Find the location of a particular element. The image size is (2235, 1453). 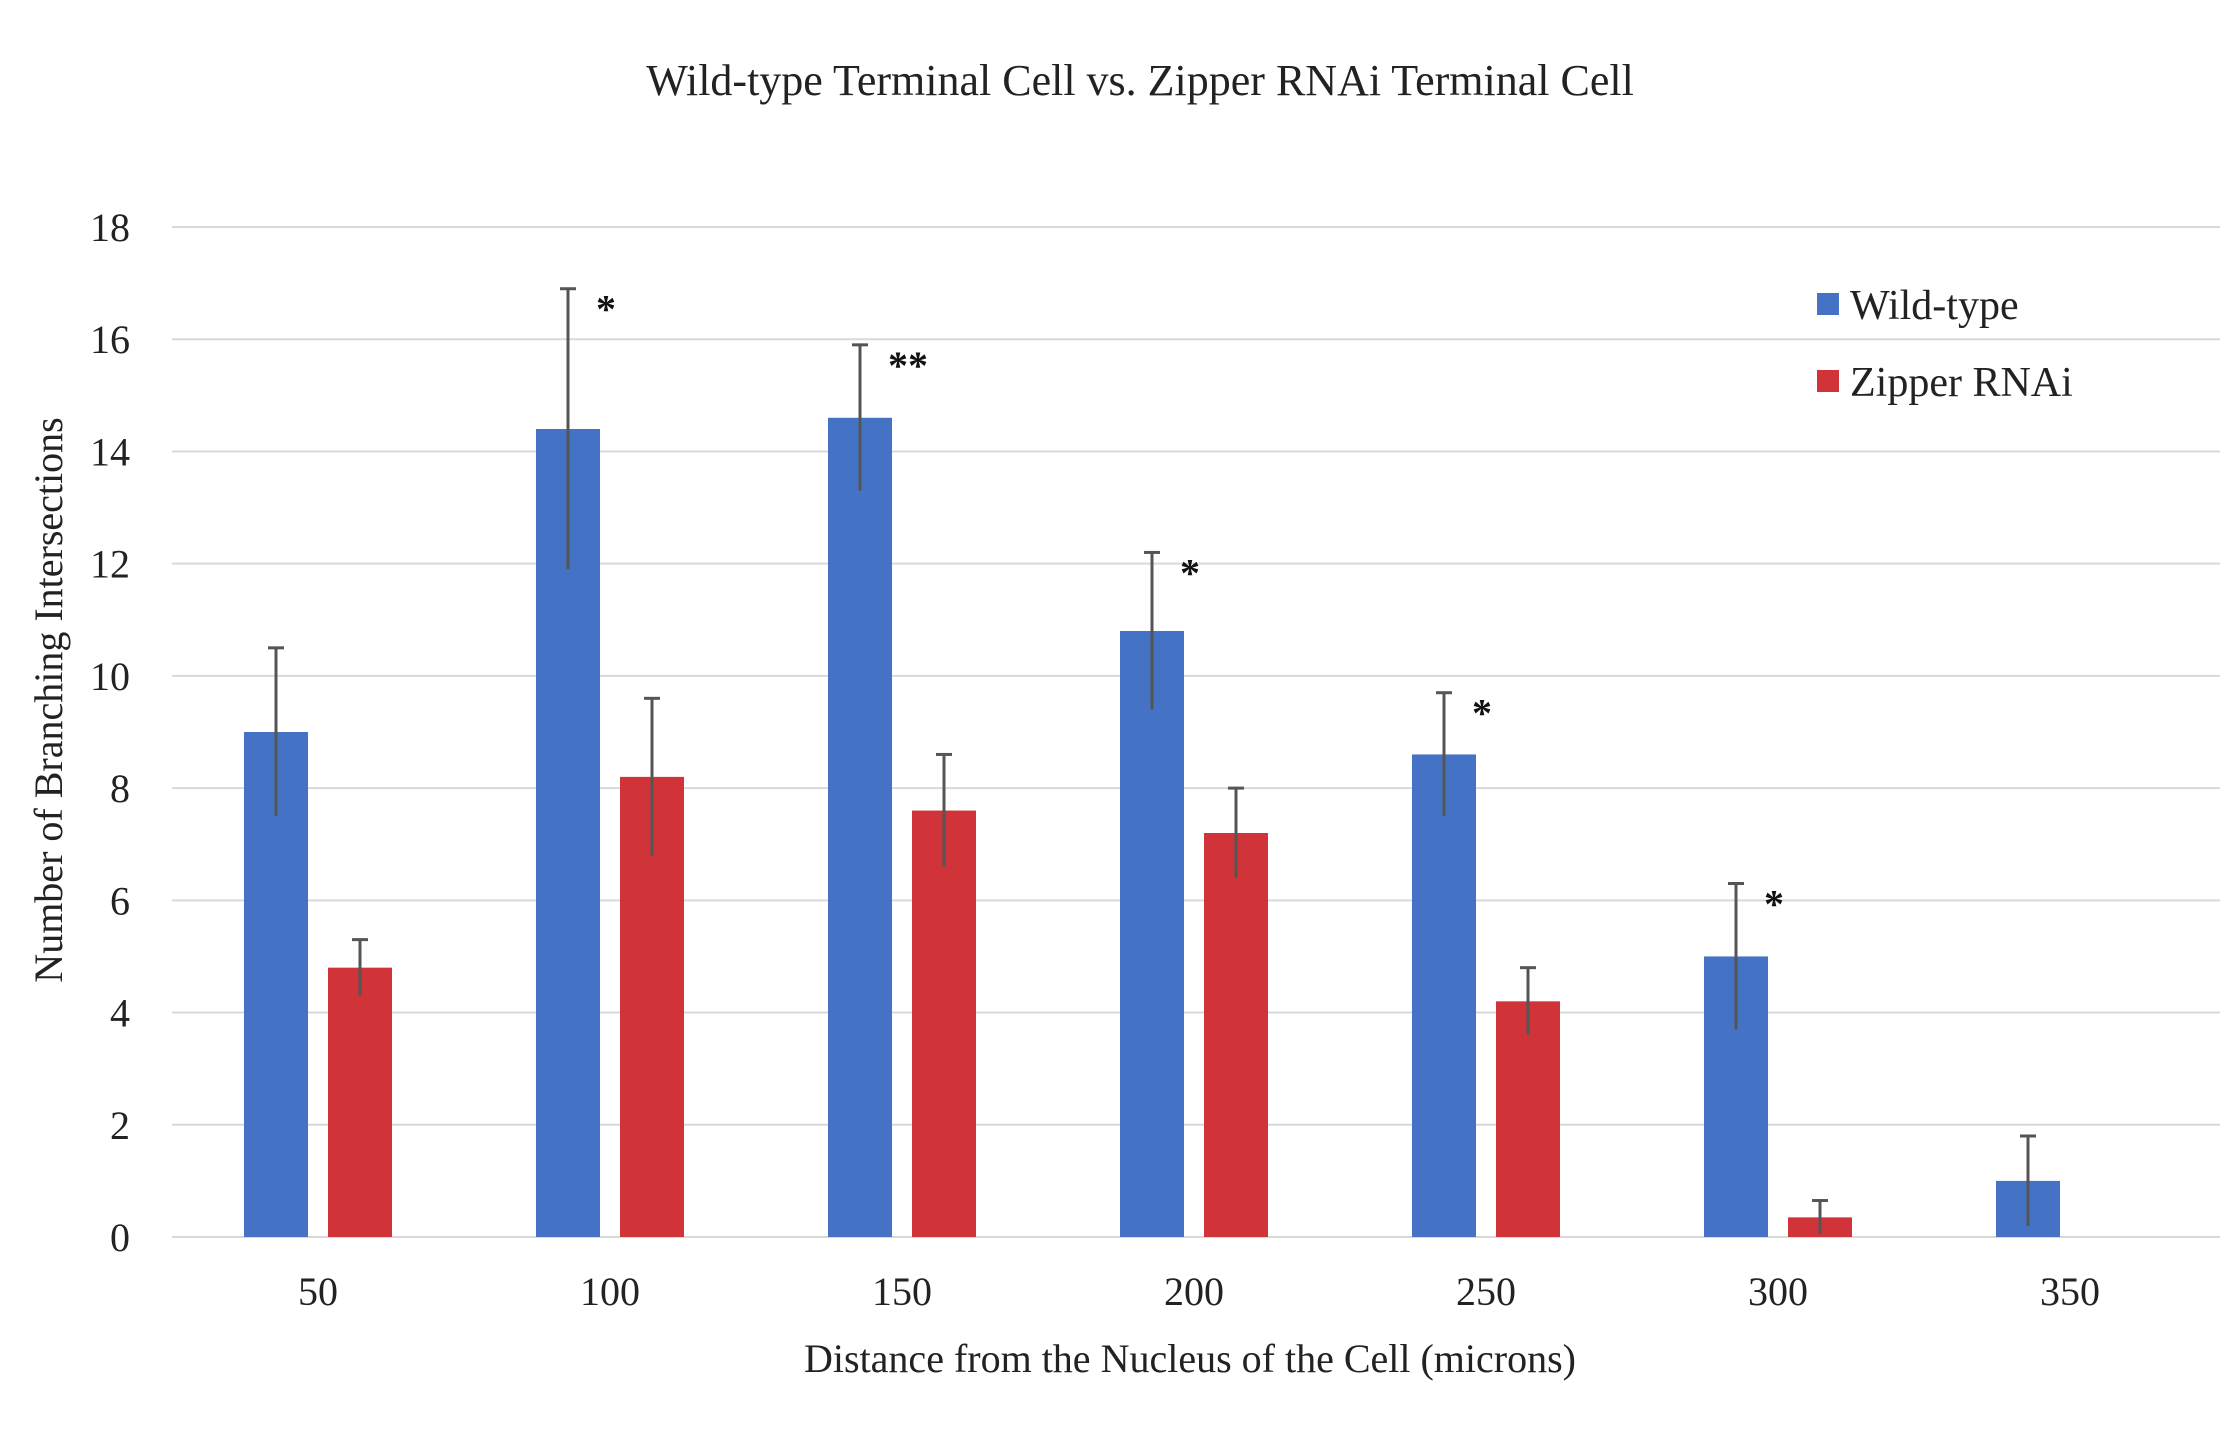

y-axis-ticks: 0 2 4 6 8 10 12 14 16 18 is located at coordinates (110, 732).